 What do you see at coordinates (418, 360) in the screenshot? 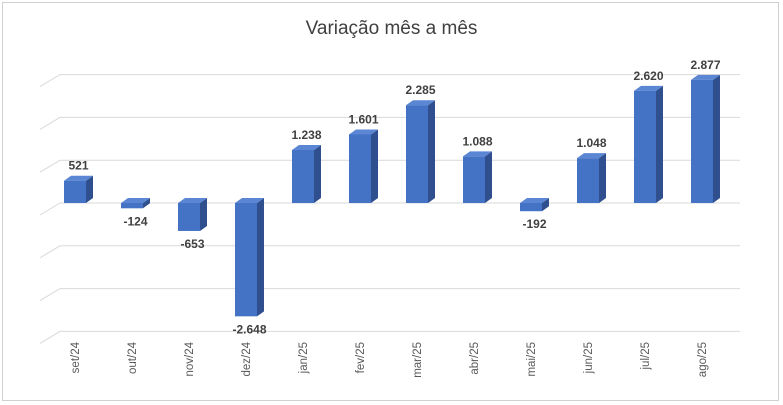
I see `category-label: mar/25` at bounding box center [418, 360].